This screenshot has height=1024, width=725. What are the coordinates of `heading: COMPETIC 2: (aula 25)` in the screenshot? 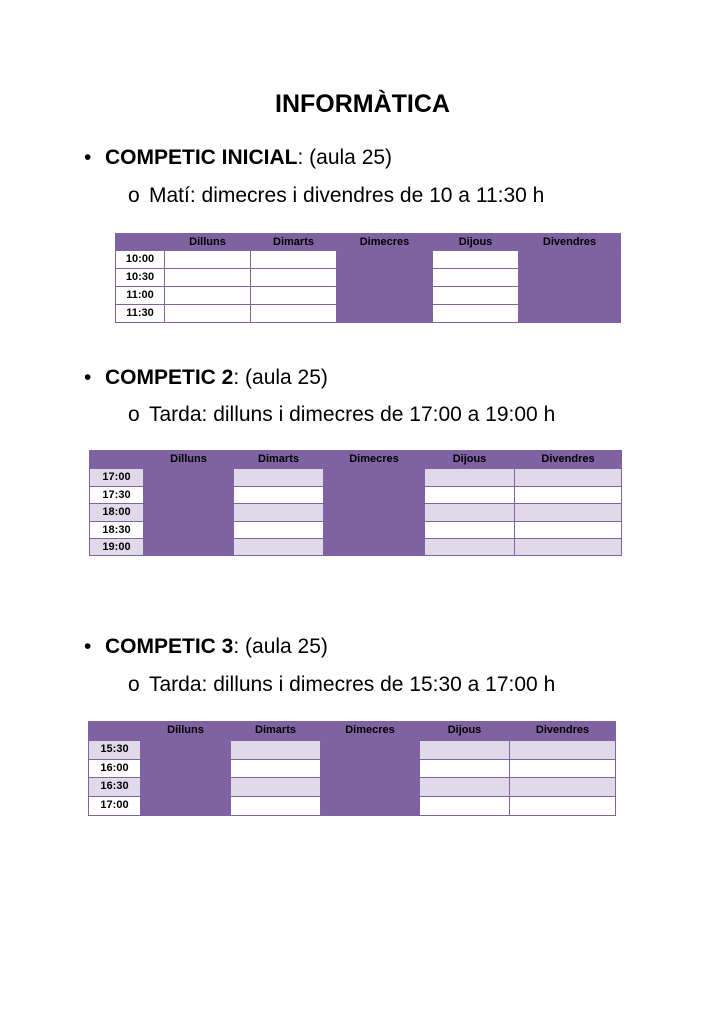 It's located at (216, 378).